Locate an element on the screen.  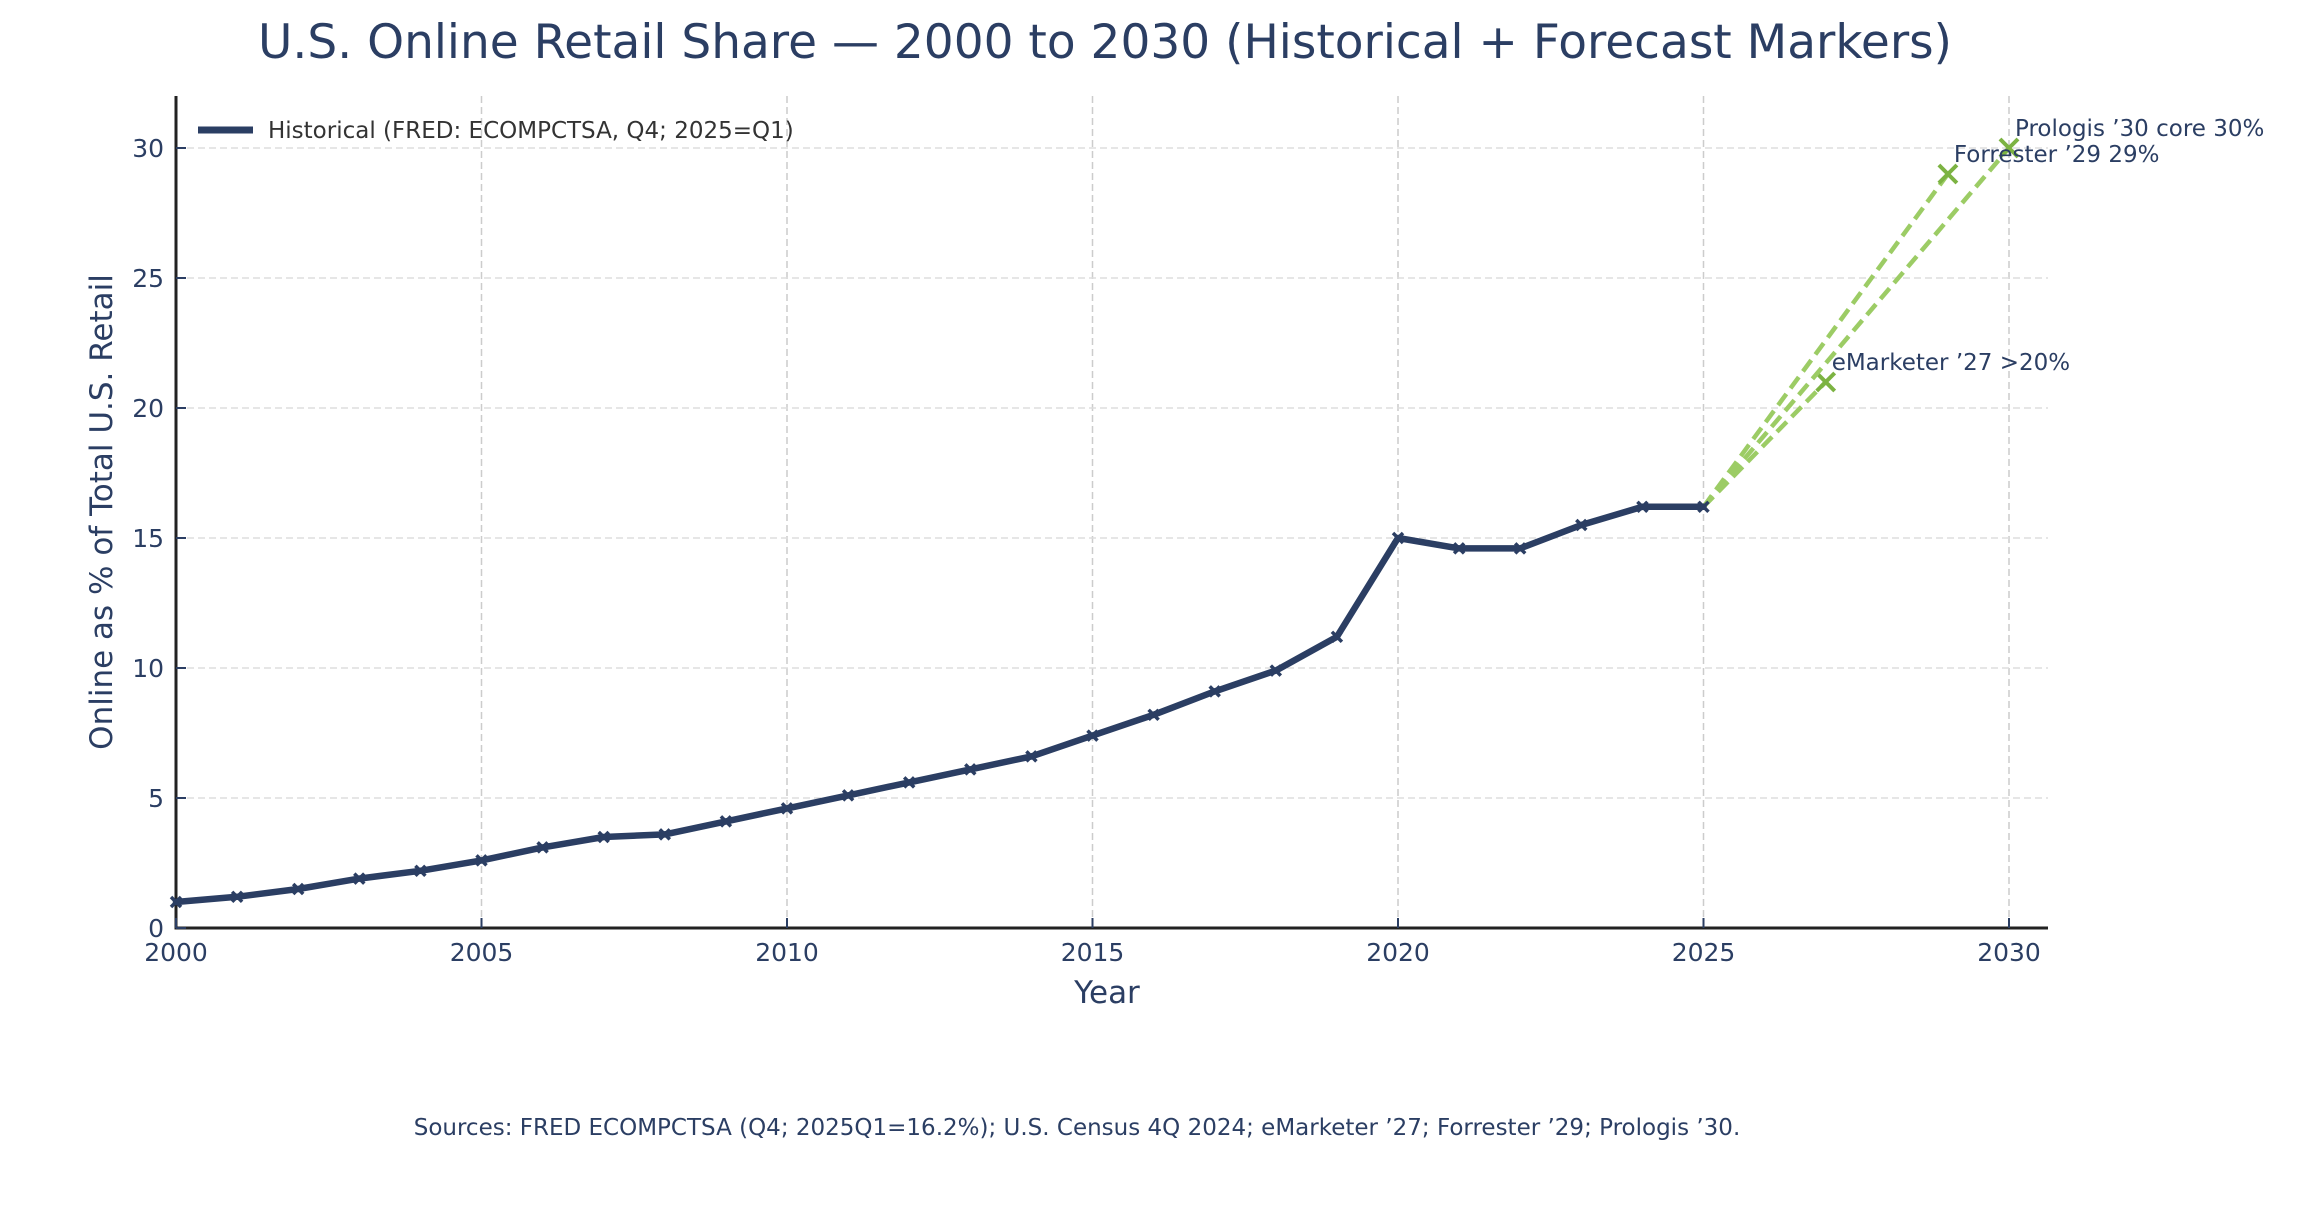
y-tick-label: 30 is located at coordinates (148, 148).